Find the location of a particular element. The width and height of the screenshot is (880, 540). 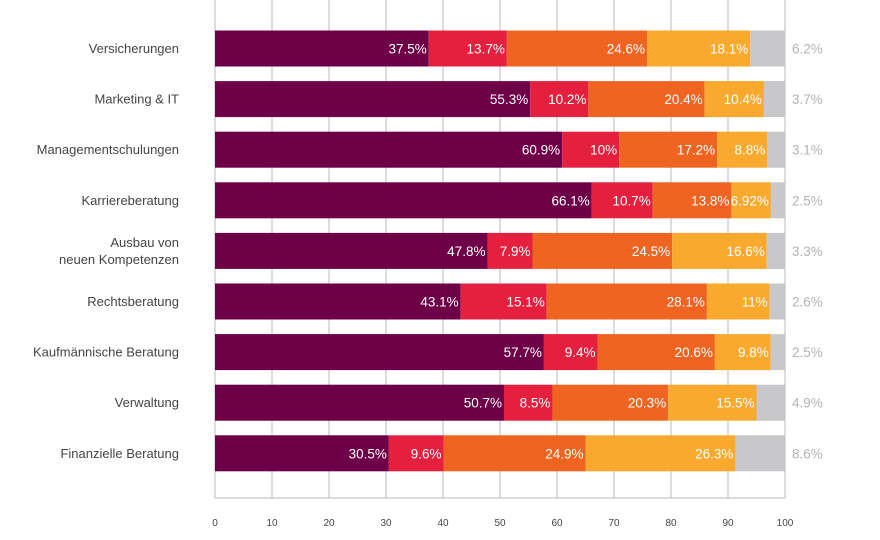

data-label: 11% is located at coordinates (755, 302).